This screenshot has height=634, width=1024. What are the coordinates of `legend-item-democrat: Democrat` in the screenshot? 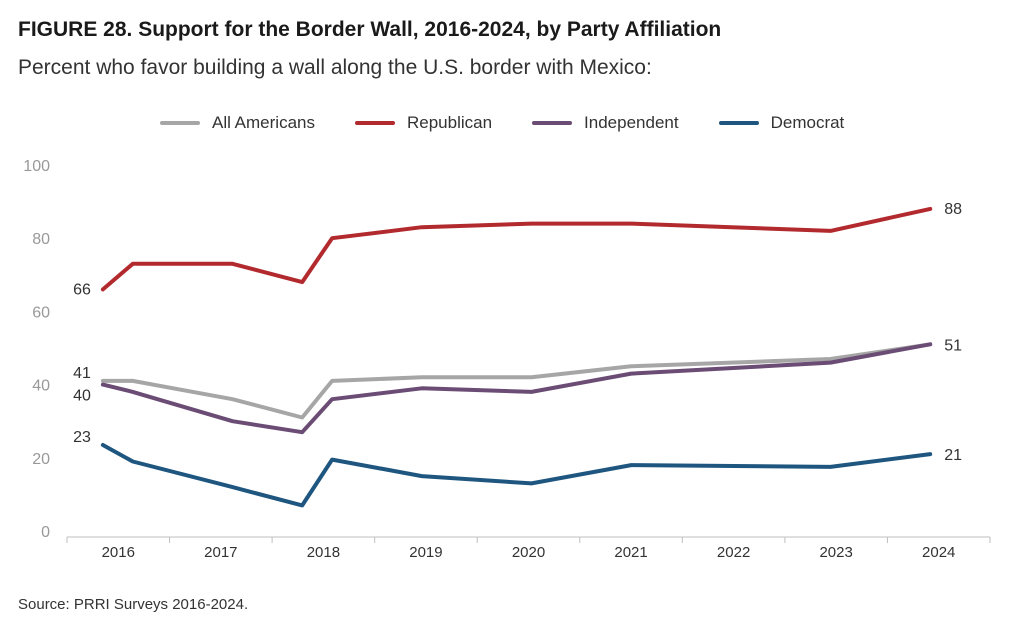 It's located at (781, 123).